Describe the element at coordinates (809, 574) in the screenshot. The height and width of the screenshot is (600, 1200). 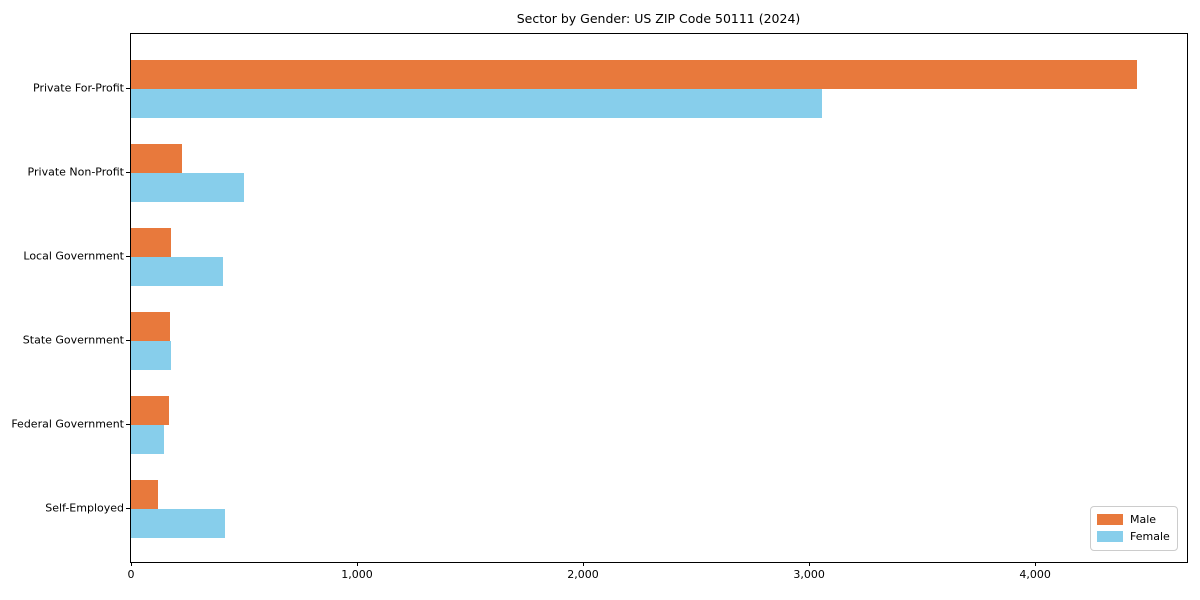
I see `x-tick-label: 3,000` at that location.